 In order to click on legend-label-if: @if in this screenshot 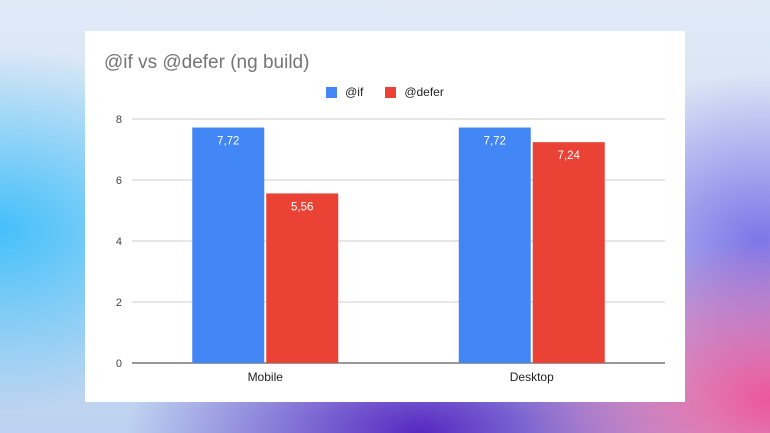, I will do `click(354, 92)`.